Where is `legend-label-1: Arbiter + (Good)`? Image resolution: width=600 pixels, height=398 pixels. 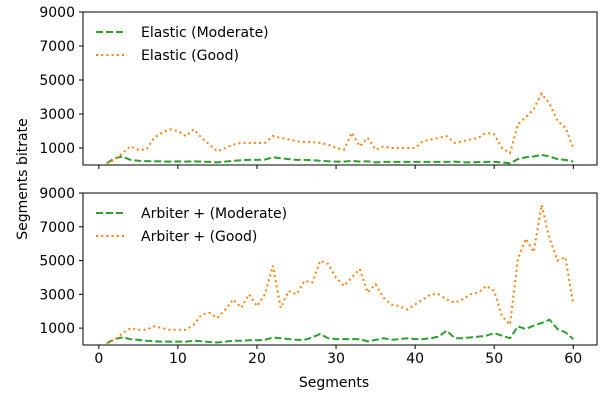 legend-label-1: Arbiter + (Good) is located at coordinates (199, 237).